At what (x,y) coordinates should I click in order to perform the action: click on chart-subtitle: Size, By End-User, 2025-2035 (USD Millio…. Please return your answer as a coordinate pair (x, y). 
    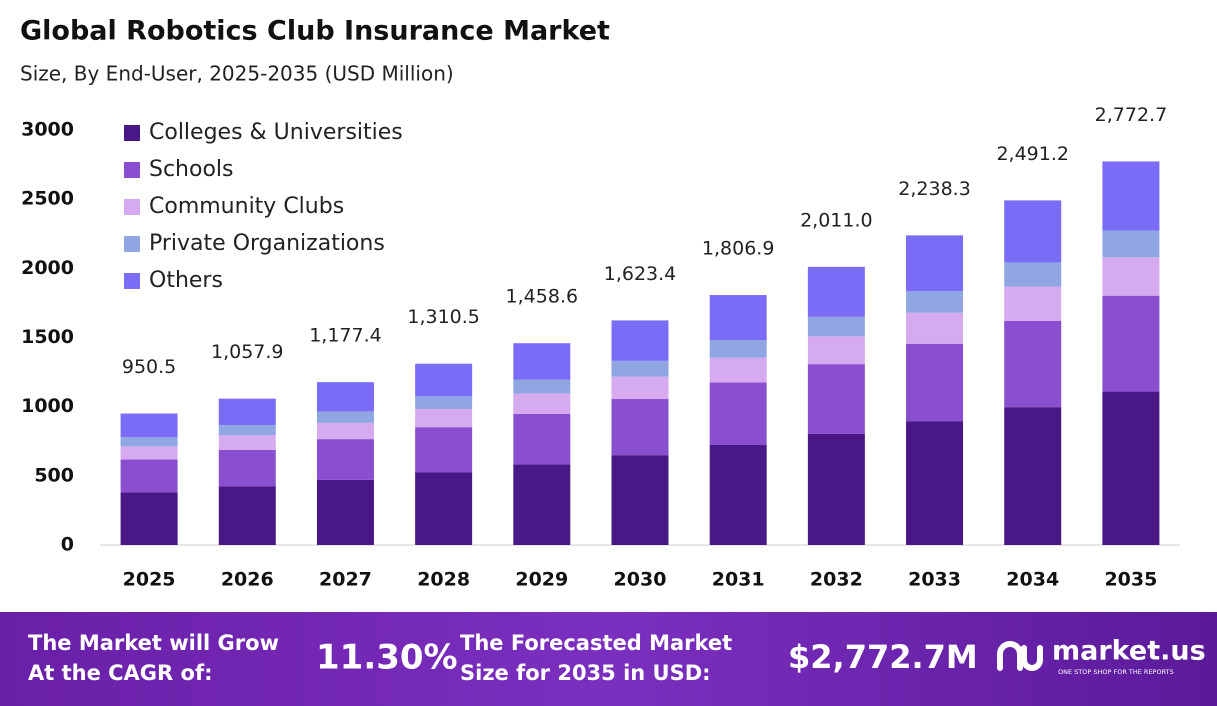
    Looking at the image, I should click on (237, 74).